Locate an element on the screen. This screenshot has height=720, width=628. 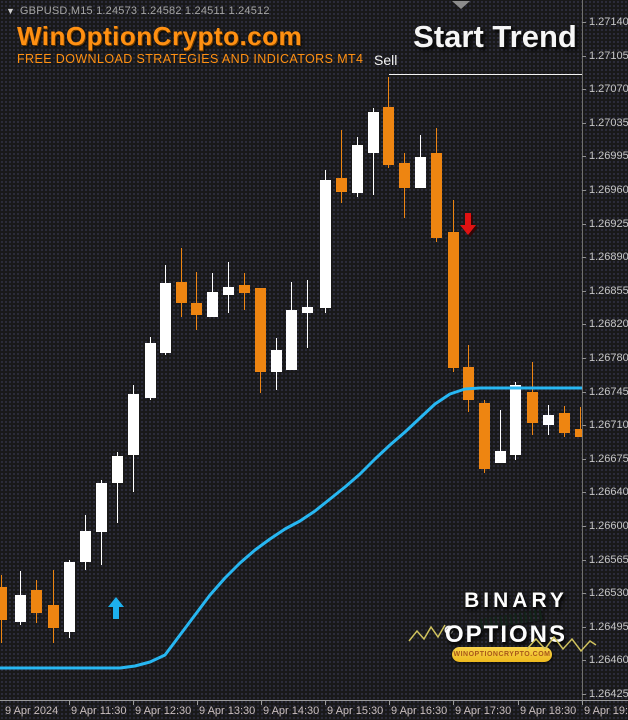
price-label: 1.26780 is located at coordinates (608, 358).